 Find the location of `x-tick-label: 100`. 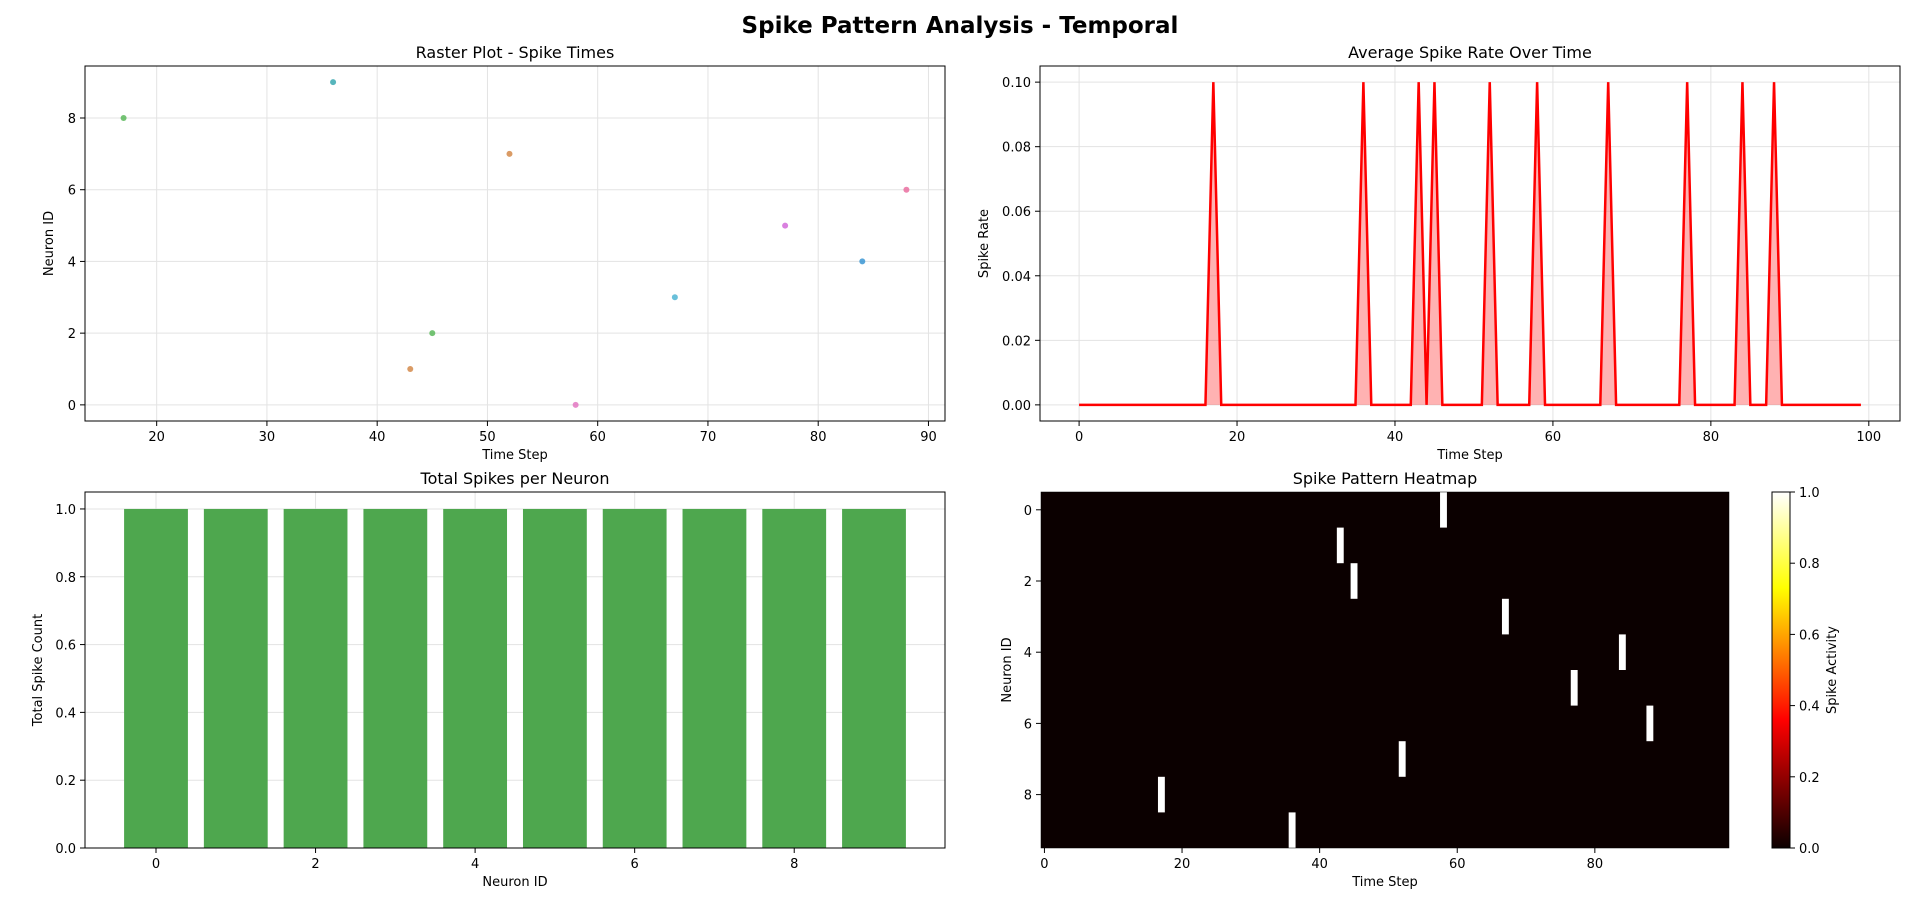

x-tick-label: 100 is located at coordinates (1868, 437).